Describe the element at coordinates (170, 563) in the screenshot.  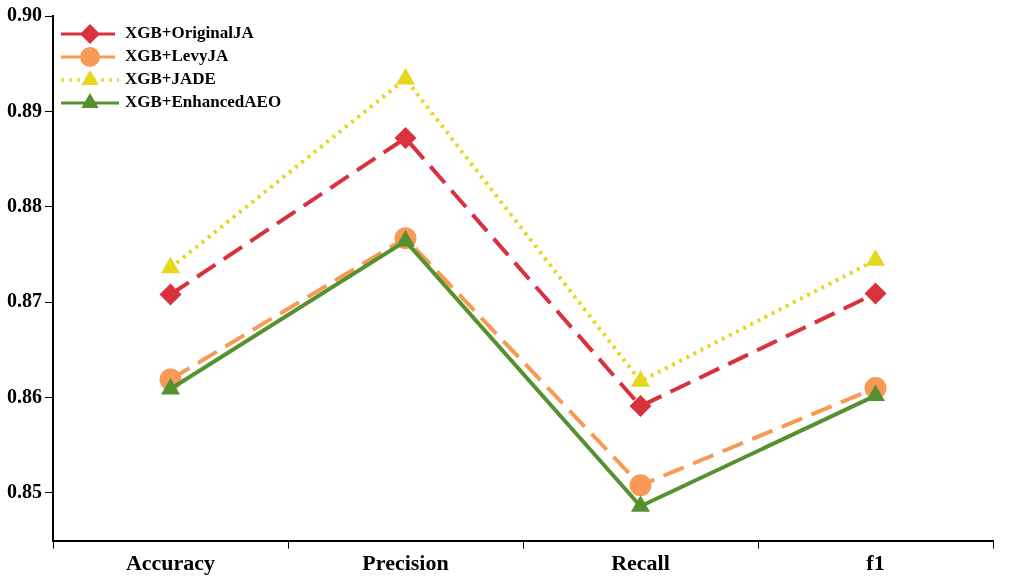
I see `x-tick-label: Accuracy` at that location.